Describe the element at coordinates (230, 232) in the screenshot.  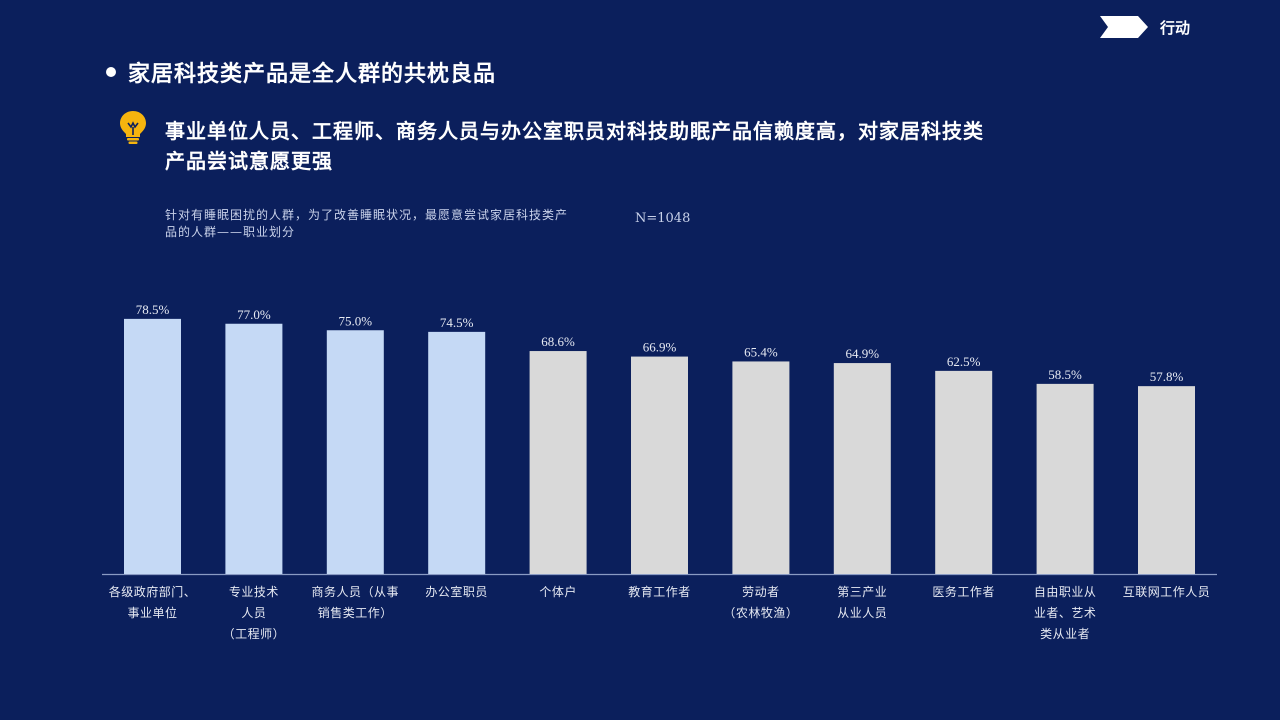
I see `chart-subtitle-line: 品的人群——职业划分` at that location.